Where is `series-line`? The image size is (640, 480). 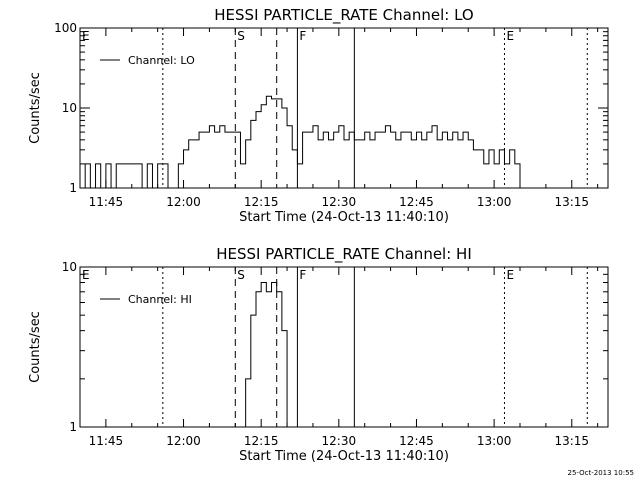
series-line is located at coordinates (264, 355).